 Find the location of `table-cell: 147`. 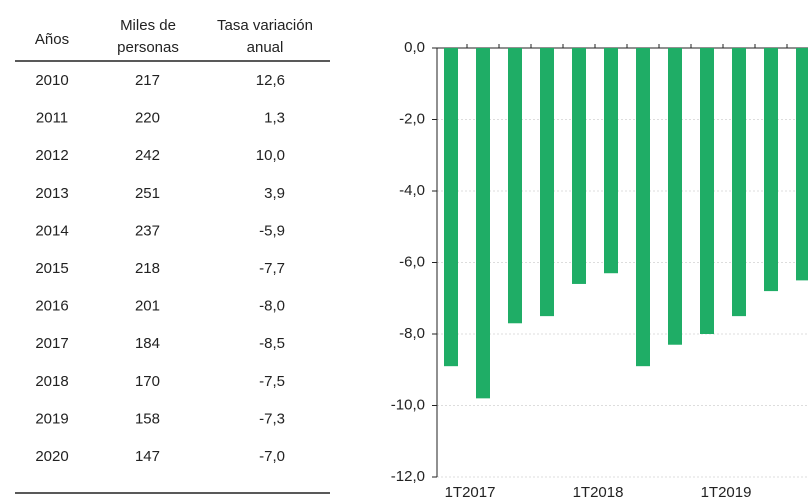

table-cell: 147 is located at coordinates (147, 456).